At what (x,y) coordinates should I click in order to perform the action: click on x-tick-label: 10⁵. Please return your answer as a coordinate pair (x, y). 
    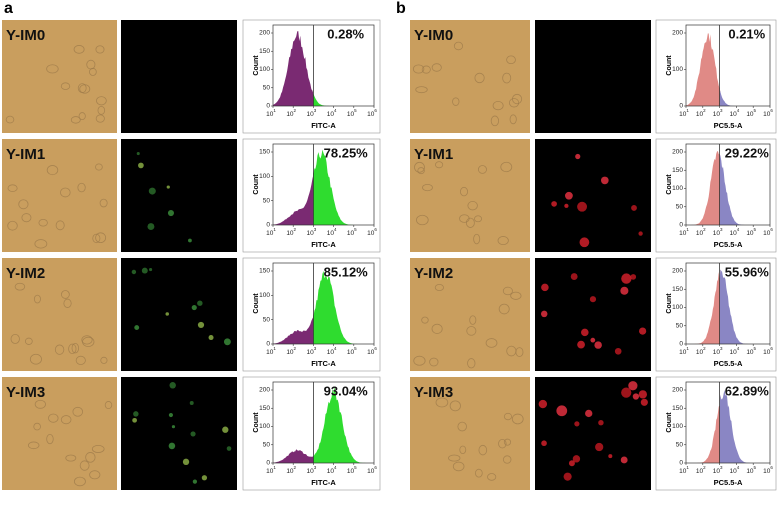
    Looking at the image, I should click on (751, 113).